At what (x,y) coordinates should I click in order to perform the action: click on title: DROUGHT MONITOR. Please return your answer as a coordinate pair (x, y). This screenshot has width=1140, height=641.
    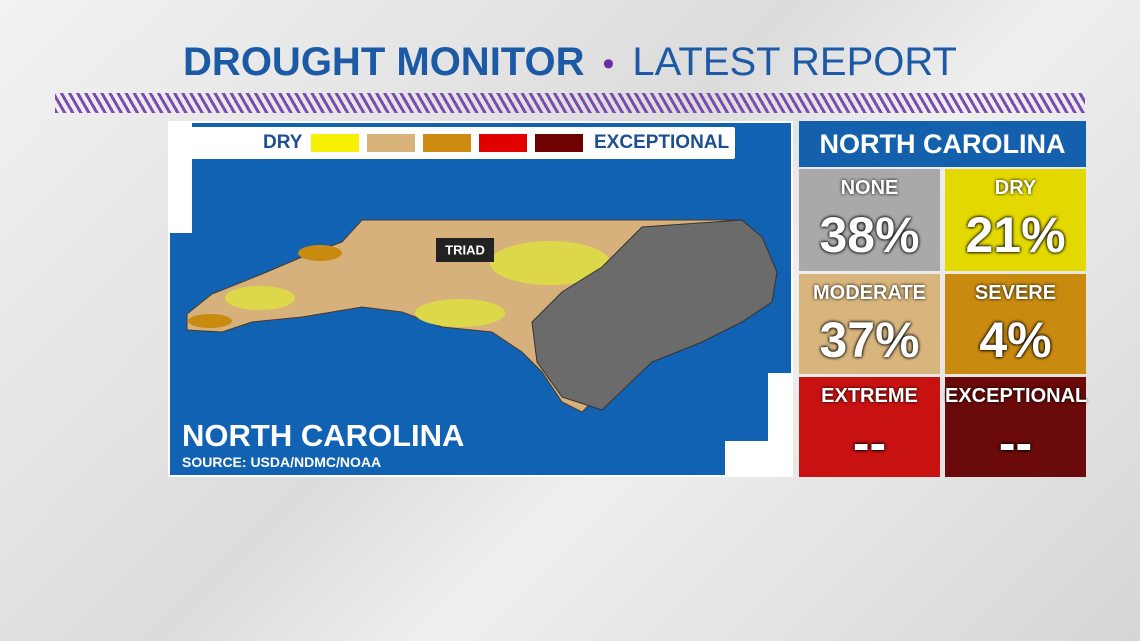
    Looking at the image, I should click on (384, 62).